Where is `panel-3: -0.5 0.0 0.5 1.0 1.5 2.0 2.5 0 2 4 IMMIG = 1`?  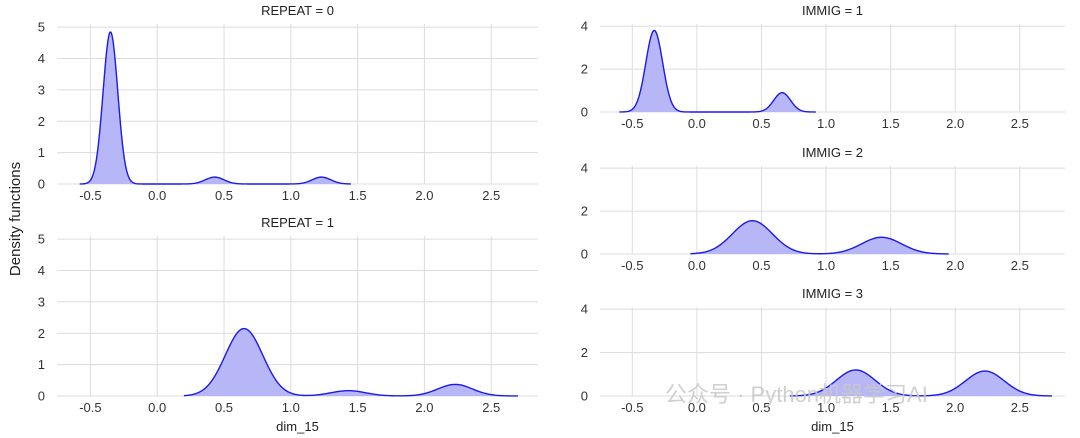
panel-3: -0.5 0.0 0.5 1.0 1.5 2.0 2.5 0 2 4 IMMIG = 1 is located at coordinates (823, 67).